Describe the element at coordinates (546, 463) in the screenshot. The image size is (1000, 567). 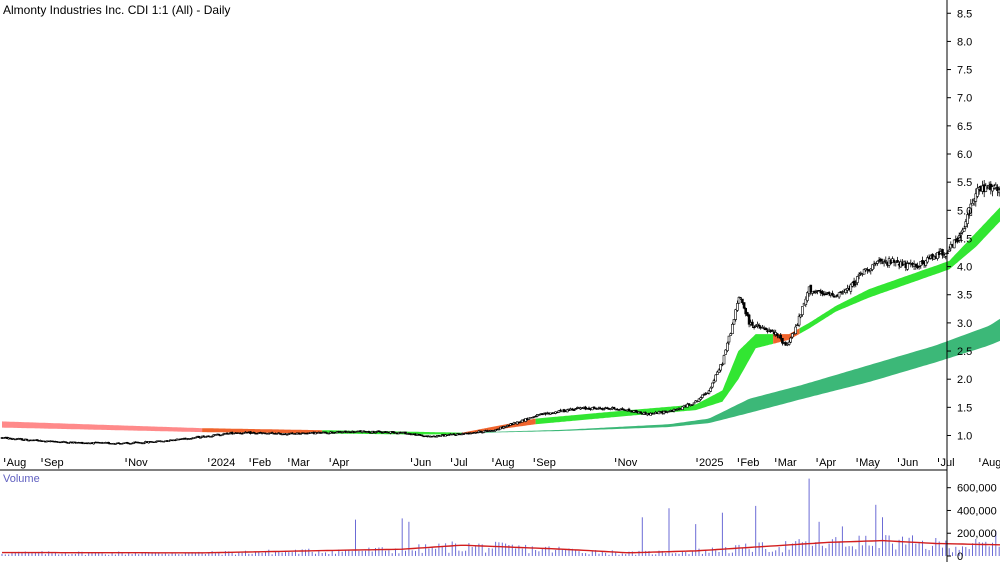
I see `x-tick-label: Sep` at that location.